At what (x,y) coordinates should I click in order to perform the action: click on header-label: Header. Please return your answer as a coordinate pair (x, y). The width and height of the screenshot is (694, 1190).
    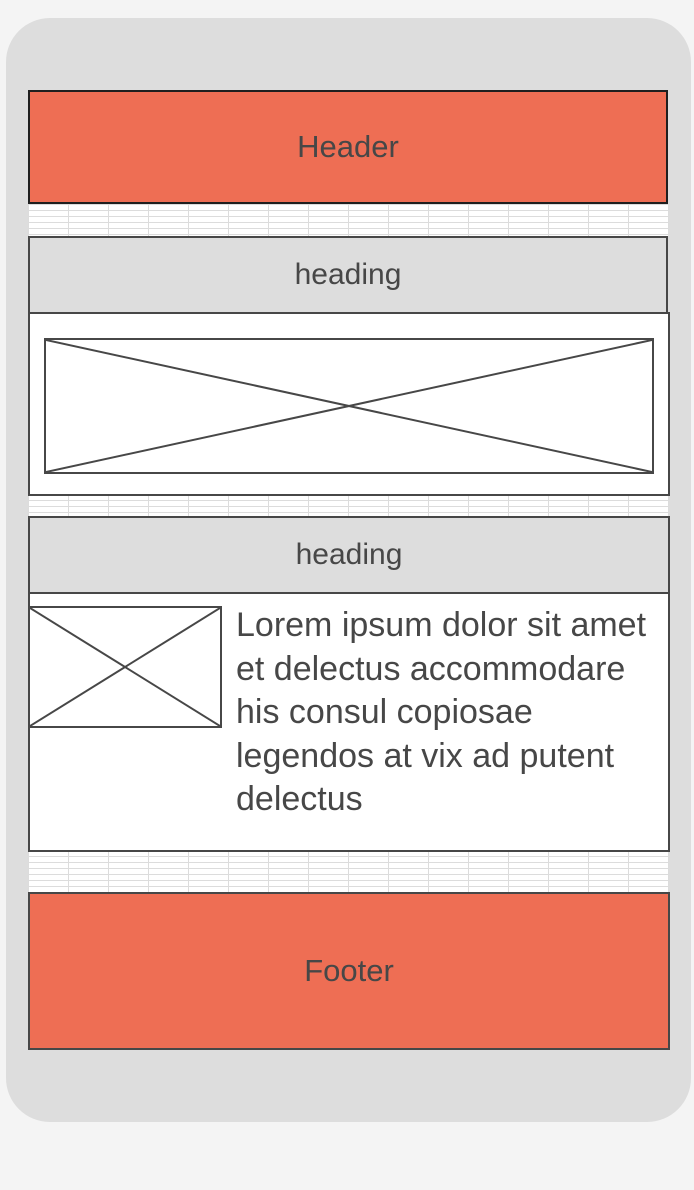
    Looking at the image, I should click on (348, 146).